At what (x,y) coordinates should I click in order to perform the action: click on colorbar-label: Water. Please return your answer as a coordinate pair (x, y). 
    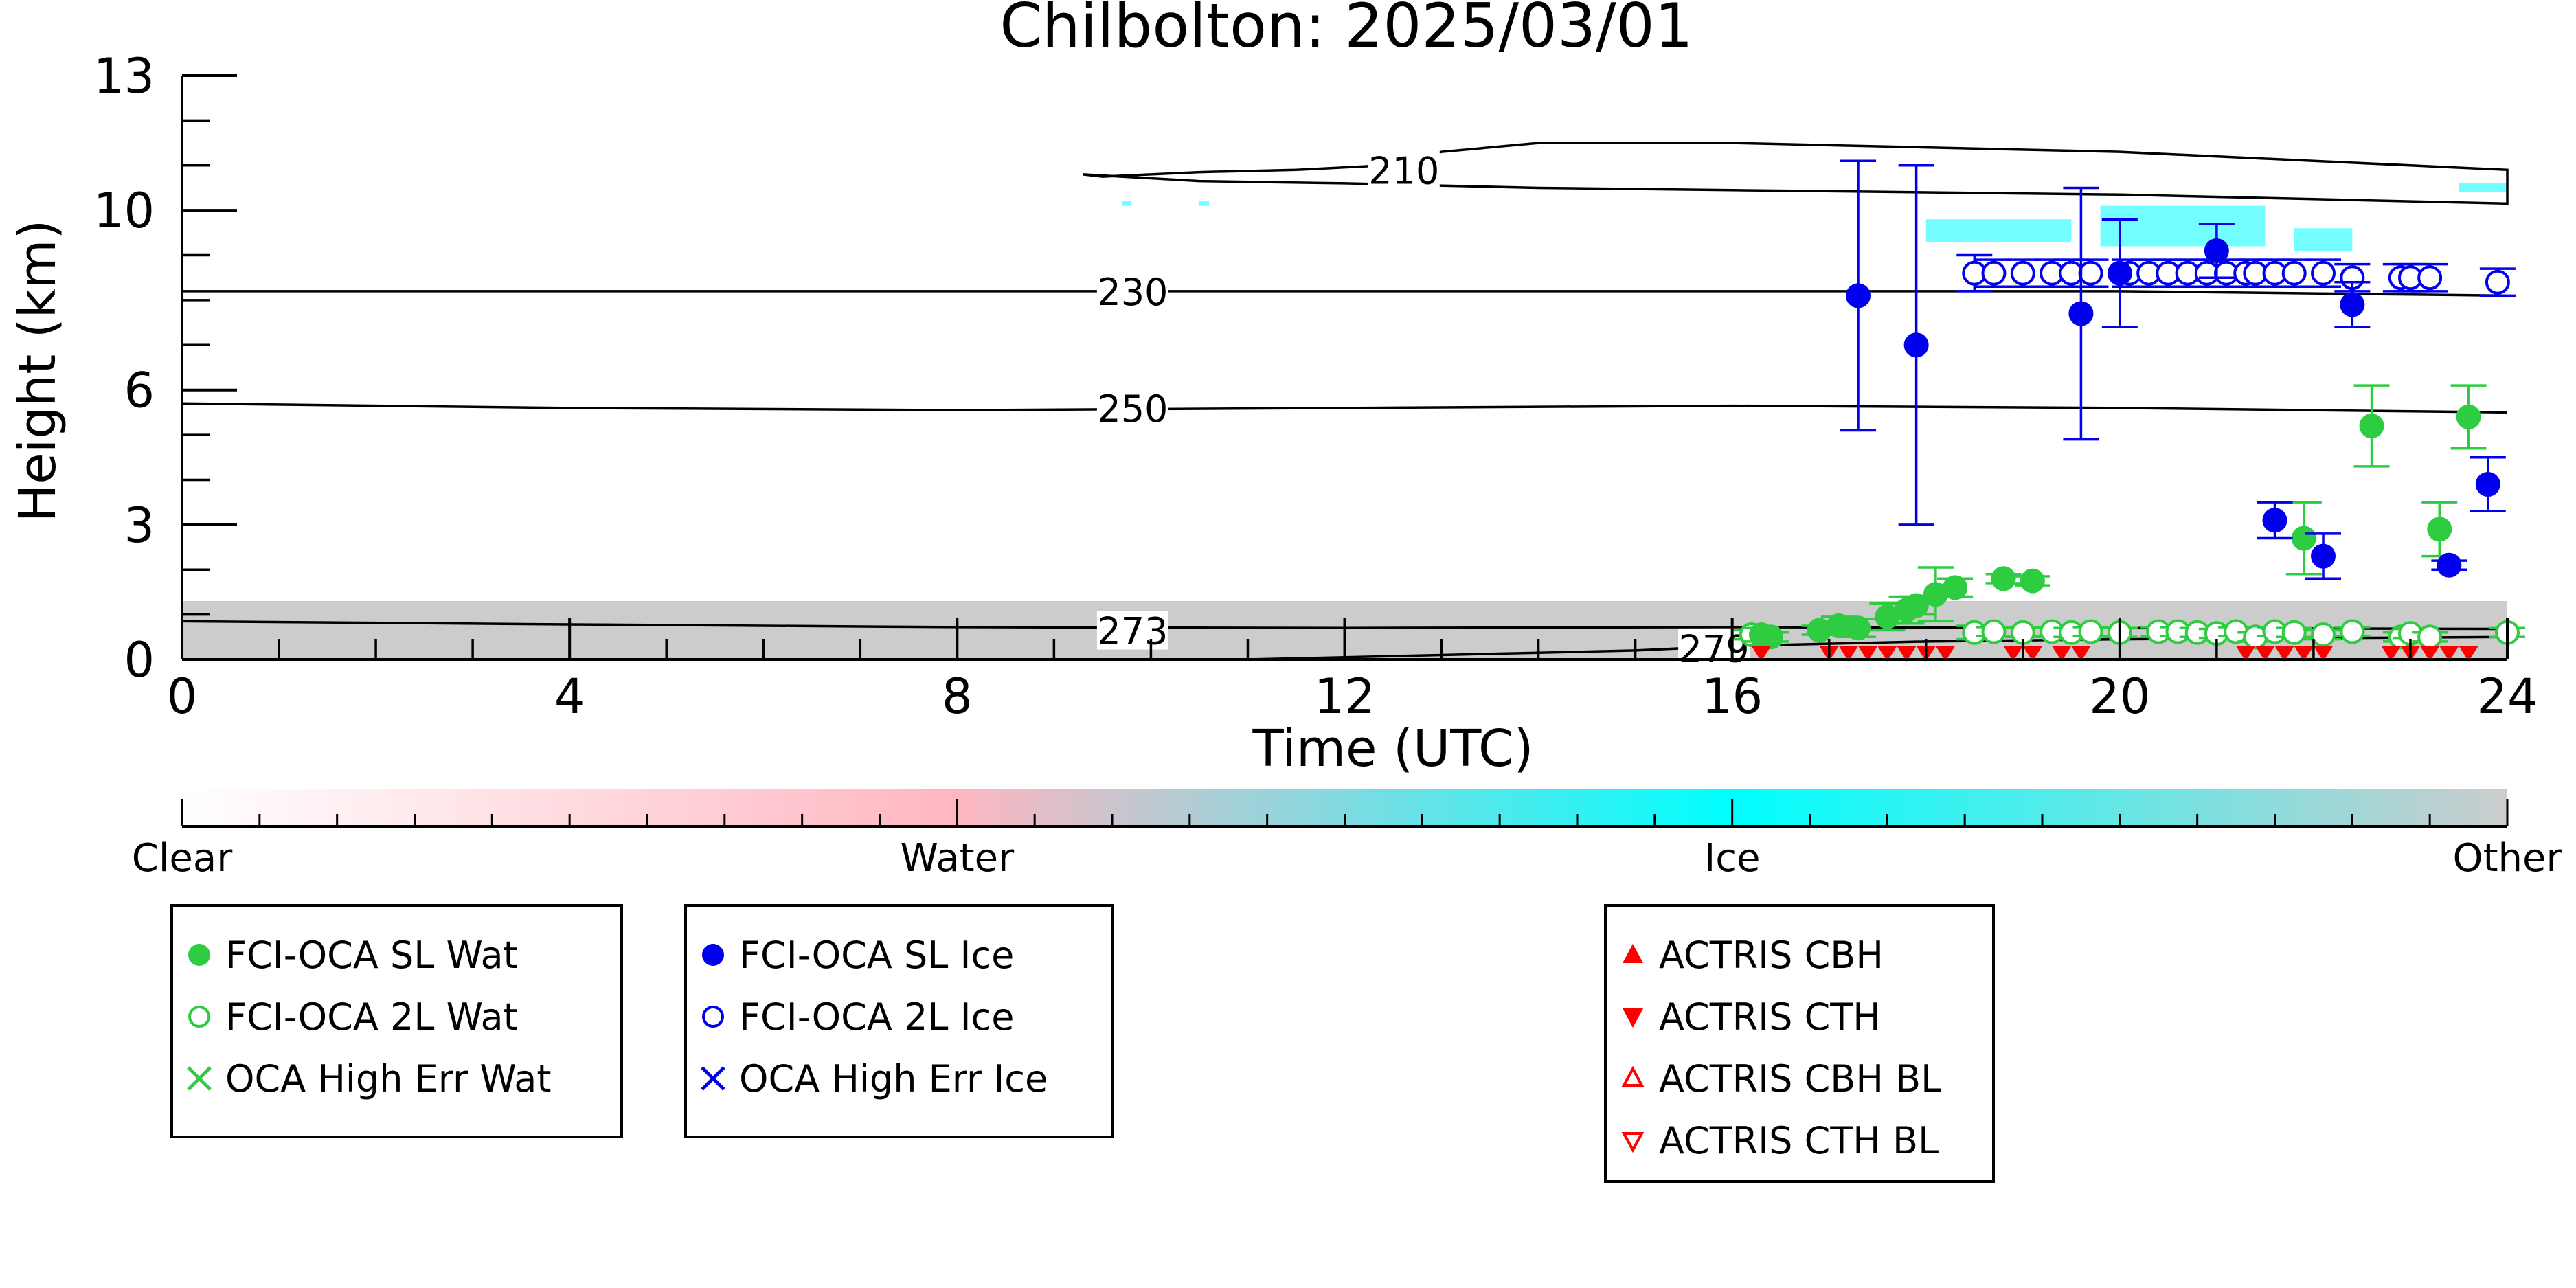
    Looking at the image, I should click on (958, 858).